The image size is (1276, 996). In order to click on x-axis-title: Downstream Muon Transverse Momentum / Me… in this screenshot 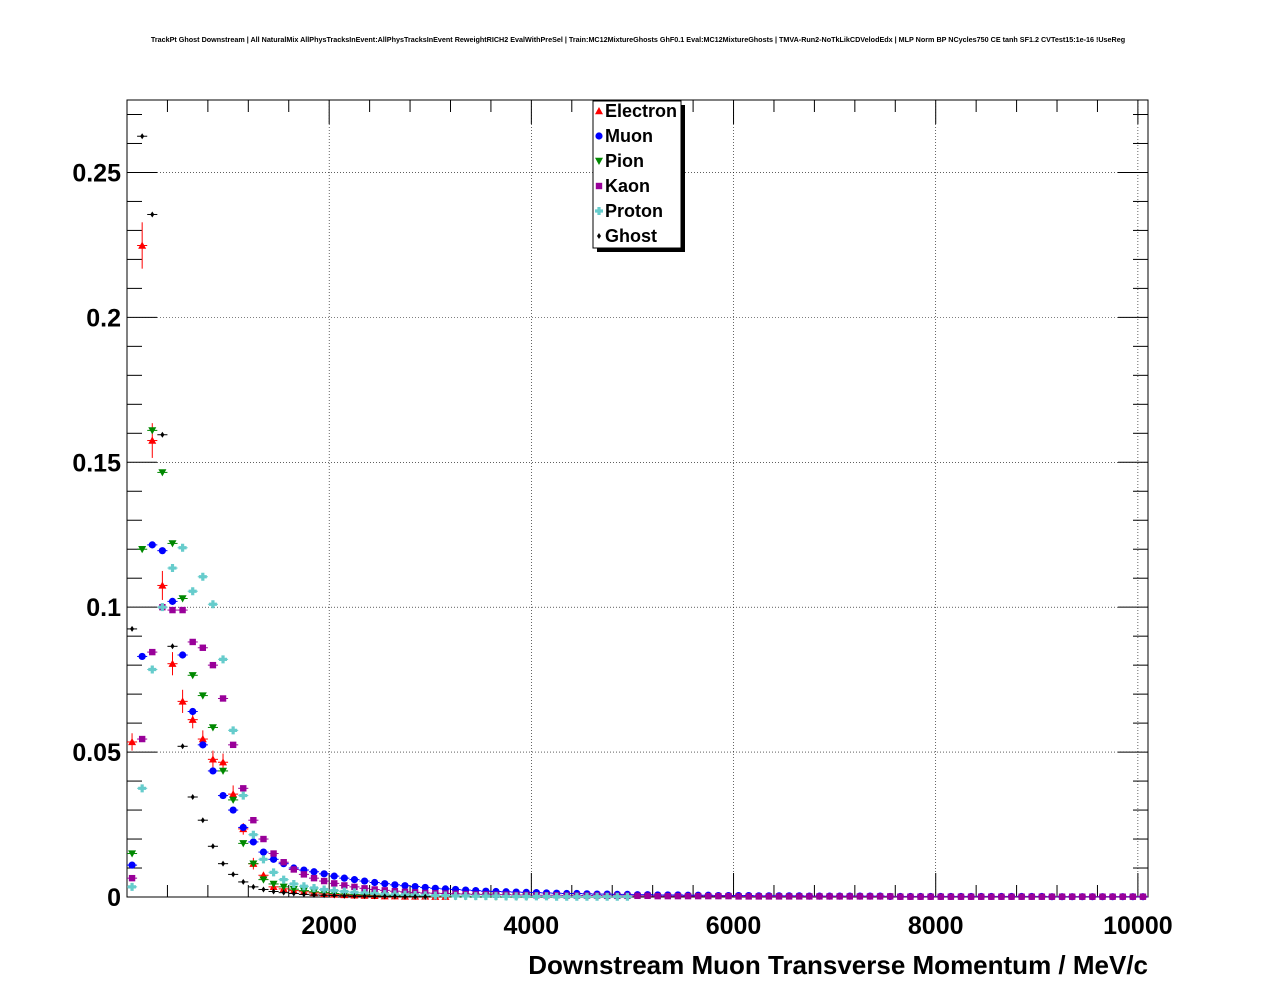, I will do `click(838, 965)`.